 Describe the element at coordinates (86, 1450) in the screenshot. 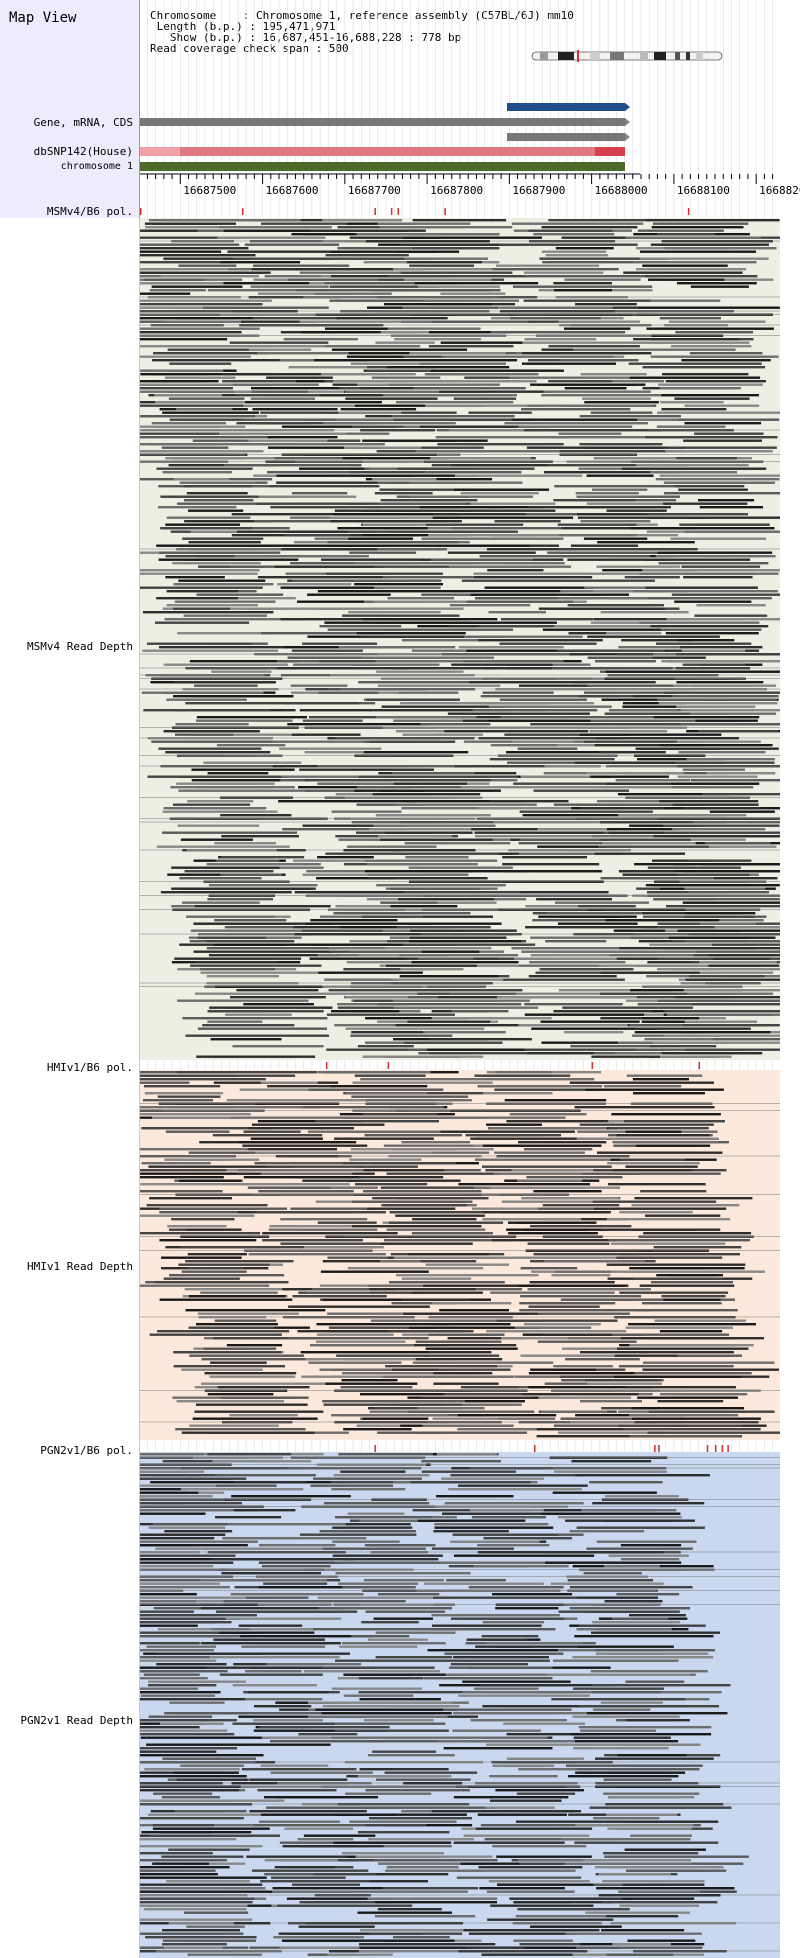

I see `pgn-pol-label: PGN2v1/B6 pol.` at that location.